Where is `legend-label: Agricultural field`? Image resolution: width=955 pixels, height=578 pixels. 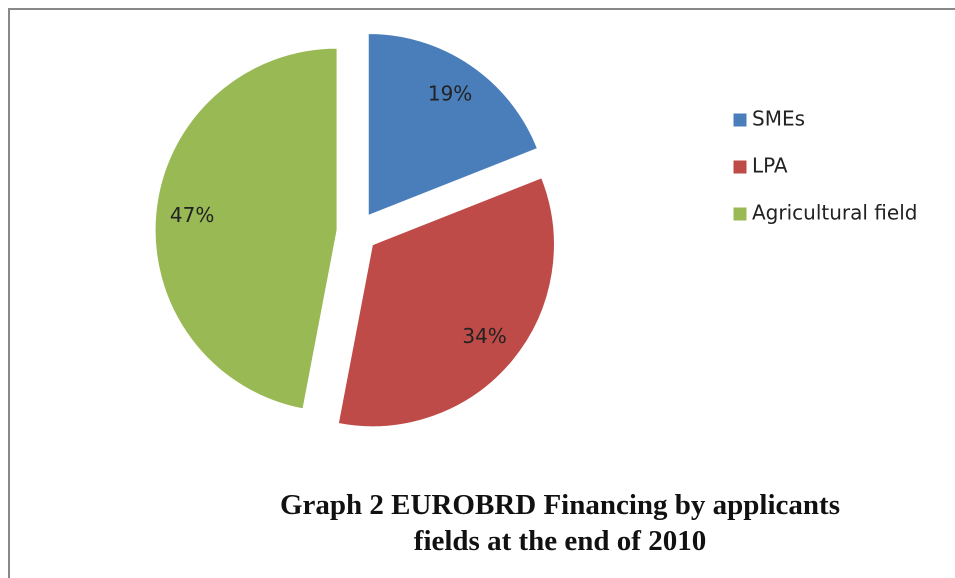 legend-label: Agricultural field is located at coordinates (834, 213).